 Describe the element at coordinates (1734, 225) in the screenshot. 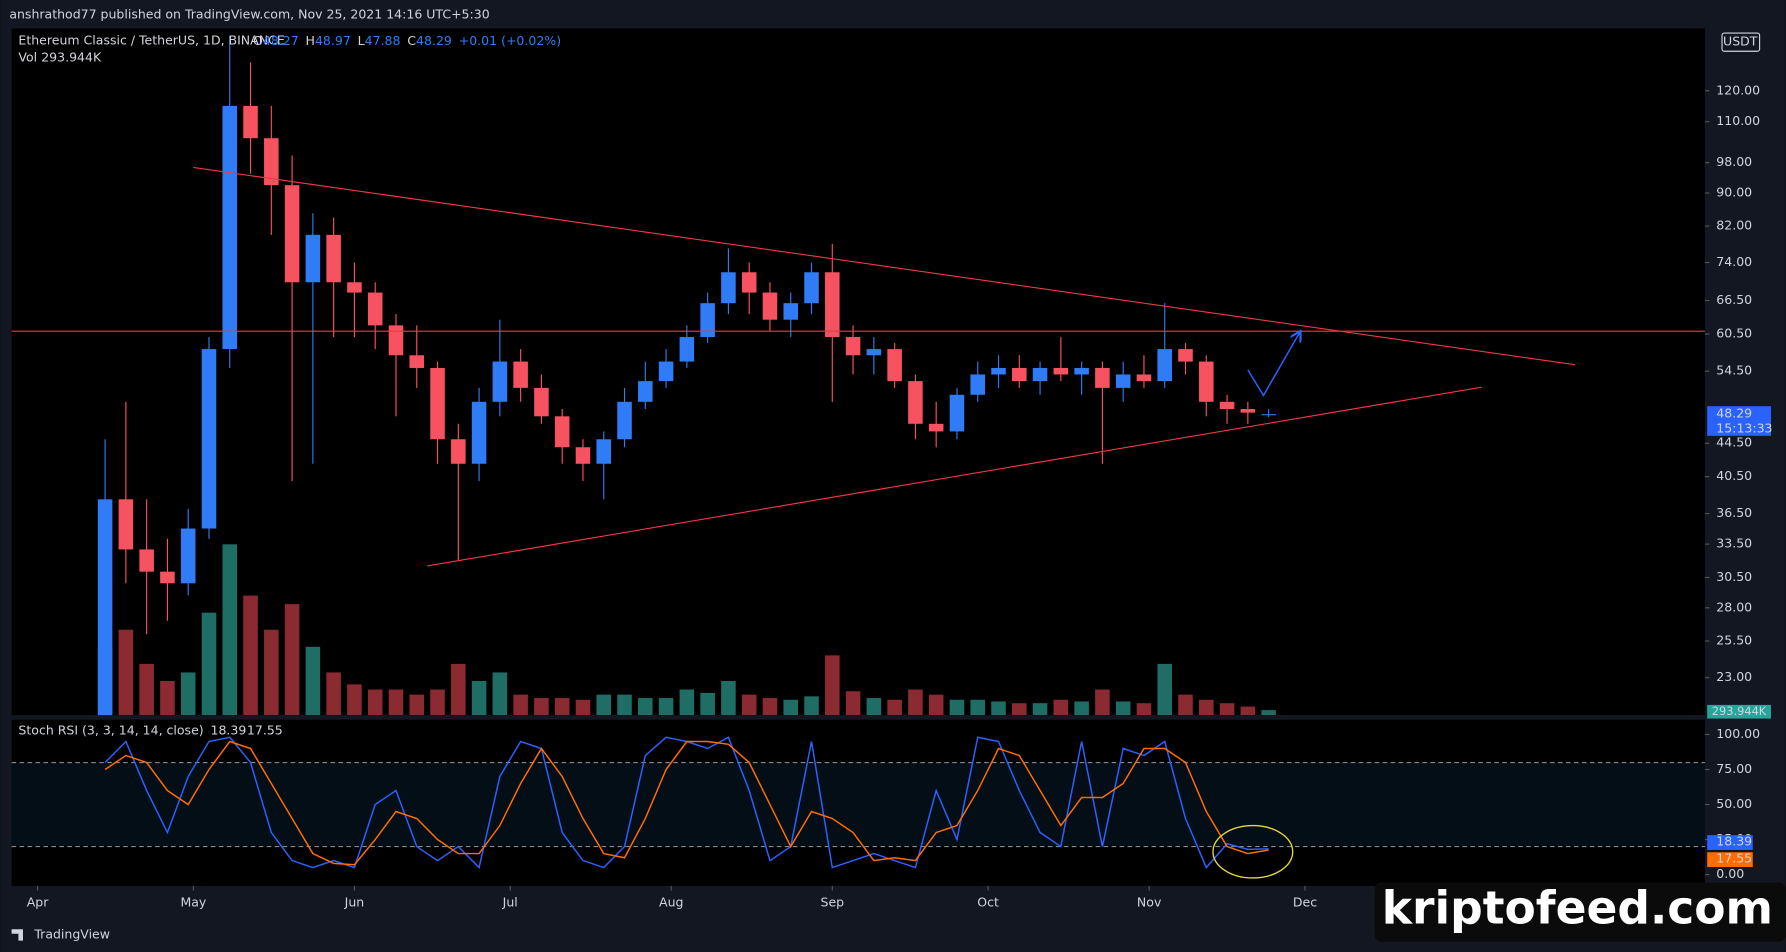

I see `y-tick-label: 82.00` at that location.